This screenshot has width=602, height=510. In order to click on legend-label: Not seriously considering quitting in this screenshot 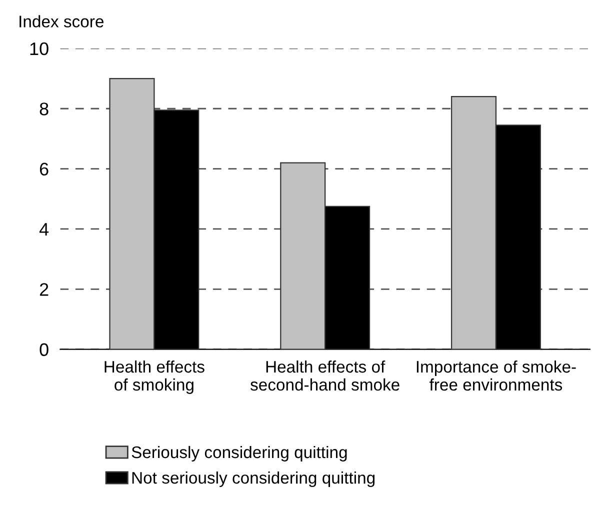, I will do `click(253, 479)`.